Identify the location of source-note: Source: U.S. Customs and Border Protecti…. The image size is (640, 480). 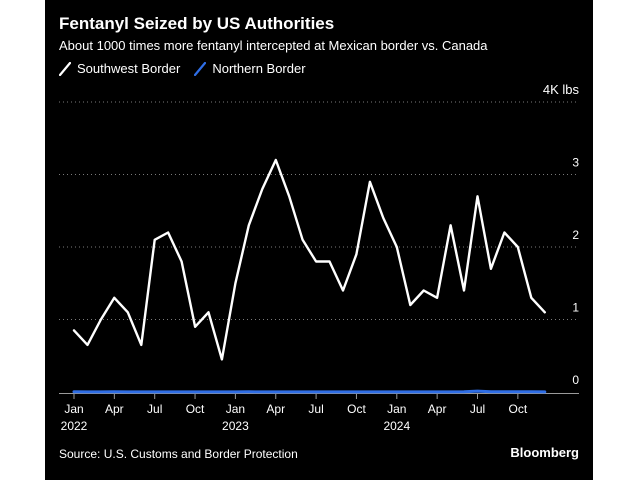
(178, 454).